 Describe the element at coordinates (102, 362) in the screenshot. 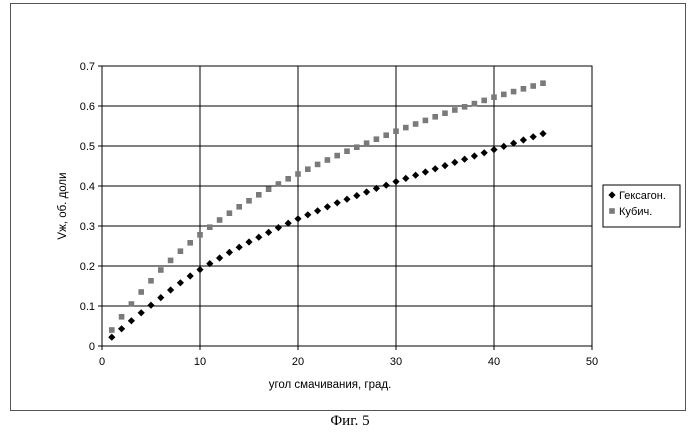

I see `x-tick-label: 0` at that location.